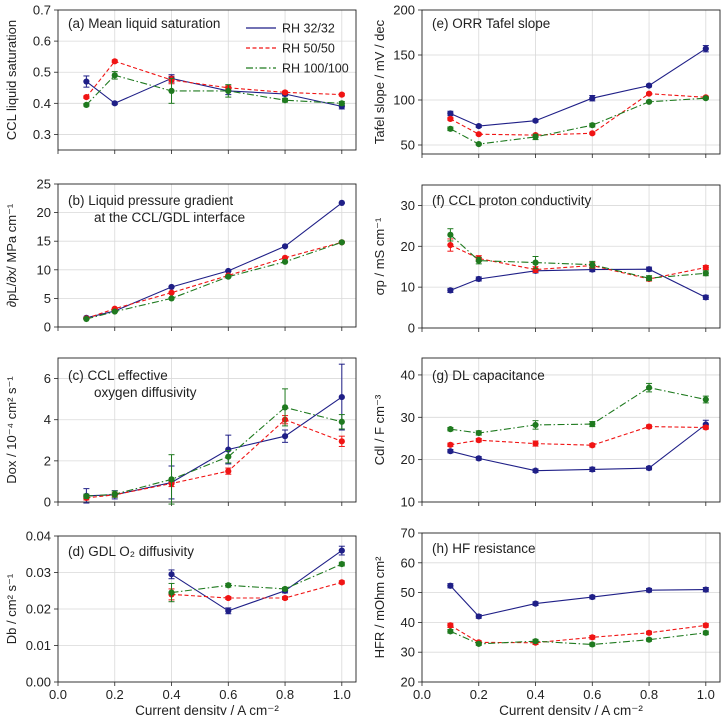 The height and width of the screenshot is (715, 728). I want to click on panel-g: 10 20 30 40 Cdl / F cm⁻³ (g) DL capacitance, so click(546, 433).